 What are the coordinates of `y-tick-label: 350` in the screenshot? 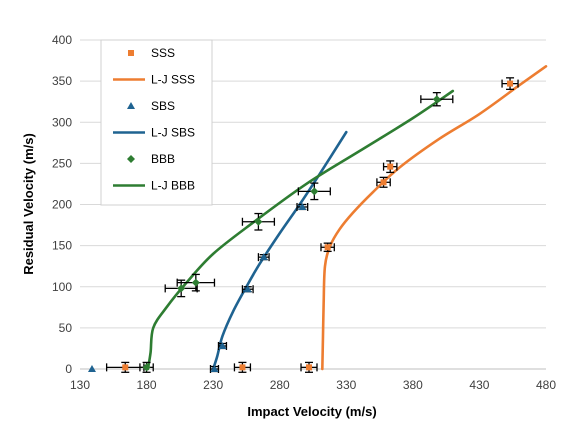 It's located at (62, 81).